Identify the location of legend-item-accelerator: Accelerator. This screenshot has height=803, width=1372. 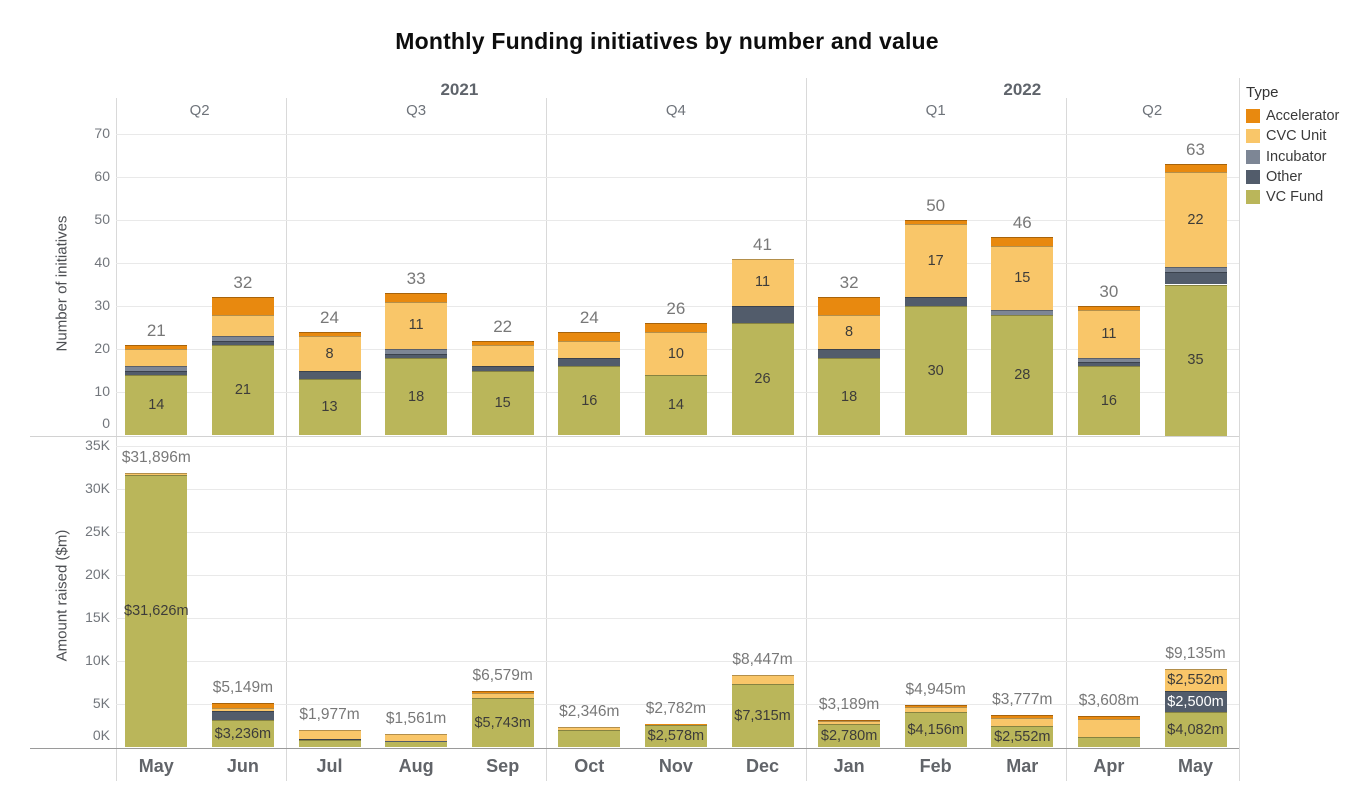
(1307, 116).